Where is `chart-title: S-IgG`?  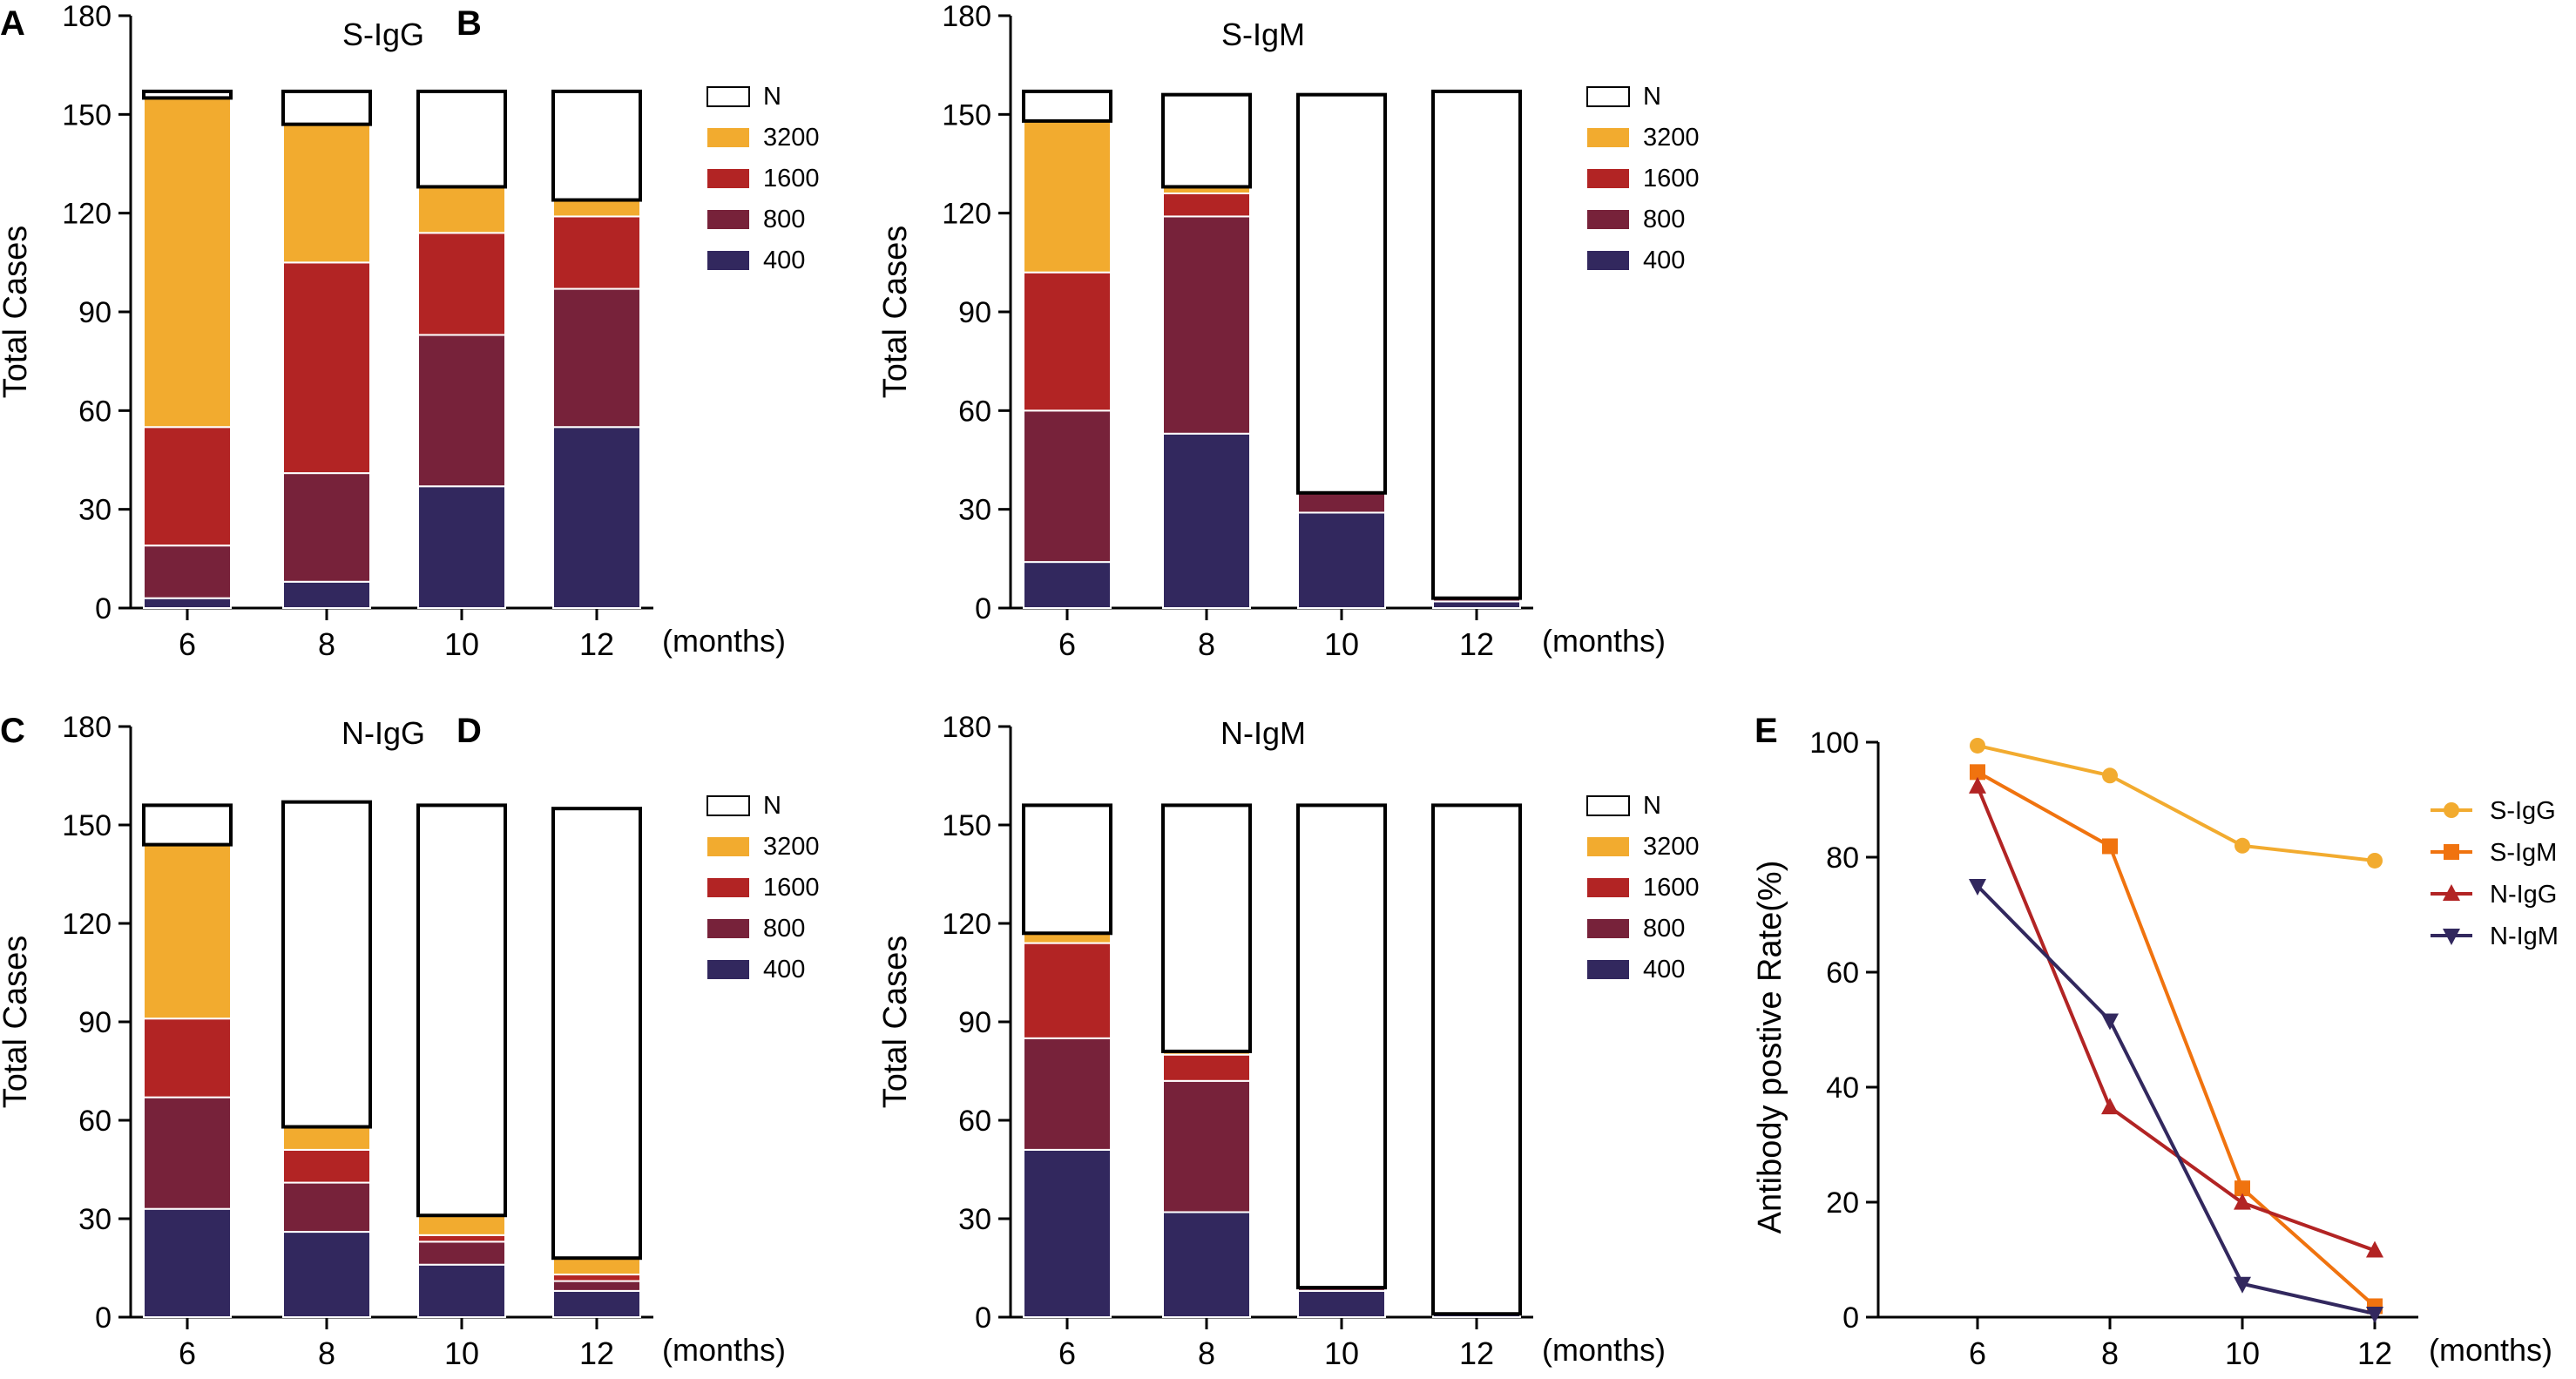 chart-title: S-IgG is located at coordinates (383, 34).